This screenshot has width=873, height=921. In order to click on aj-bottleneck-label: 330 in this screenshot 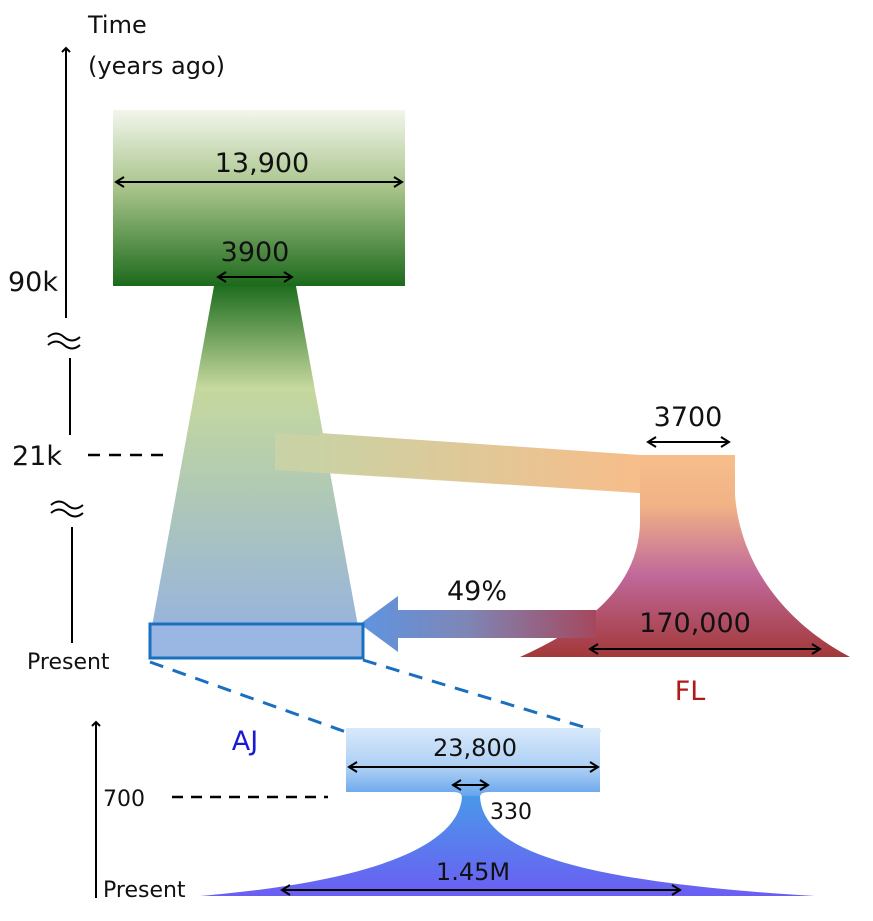, I will do `click(511, 812)`.